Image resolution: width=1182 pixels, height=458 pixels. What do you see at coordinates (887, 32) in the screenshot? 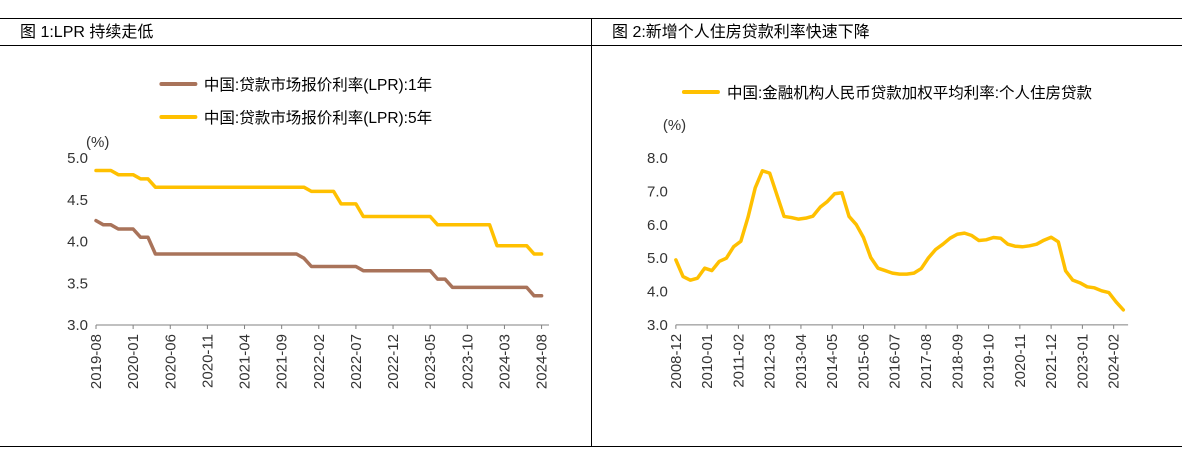
I see `figure-2-title: 图 2:新增个人住房贷款利率快速下降` at bounding box center [887, 32].